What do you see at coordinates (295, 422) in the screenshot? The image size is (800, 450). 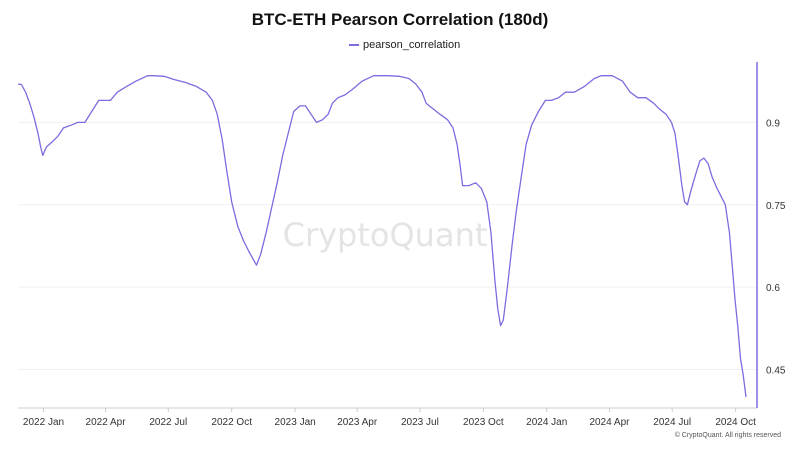 I see `x-tick-label: 2023 Jan` at bounding box center [295, 422].